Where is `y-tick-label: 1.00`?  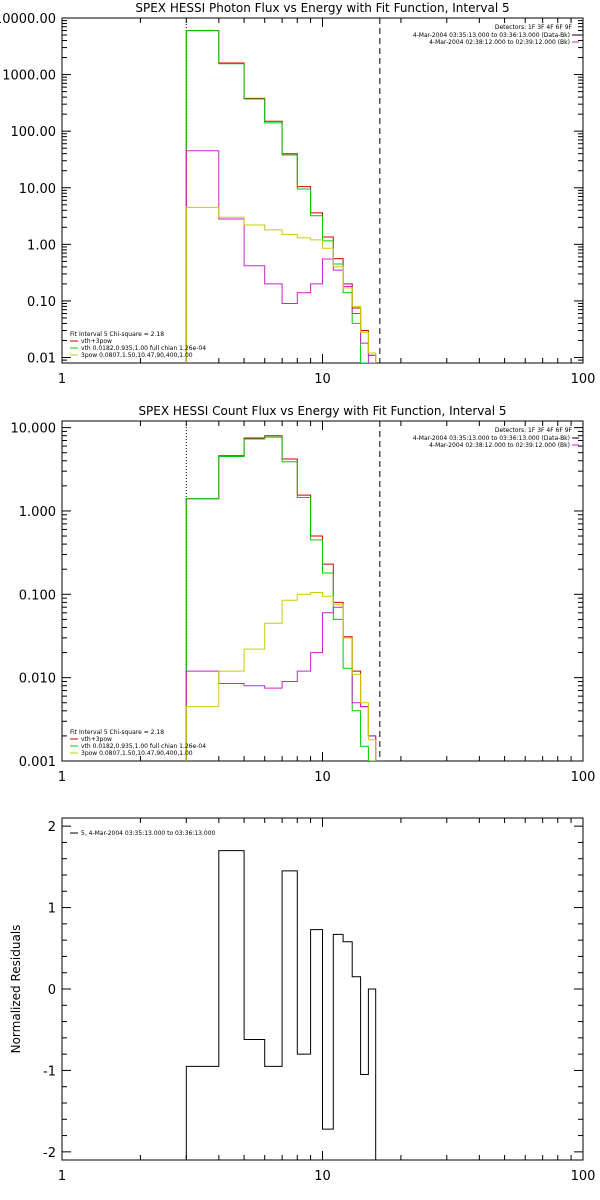
y-tick-label: 1.00 is located at coordinates (41, 245).